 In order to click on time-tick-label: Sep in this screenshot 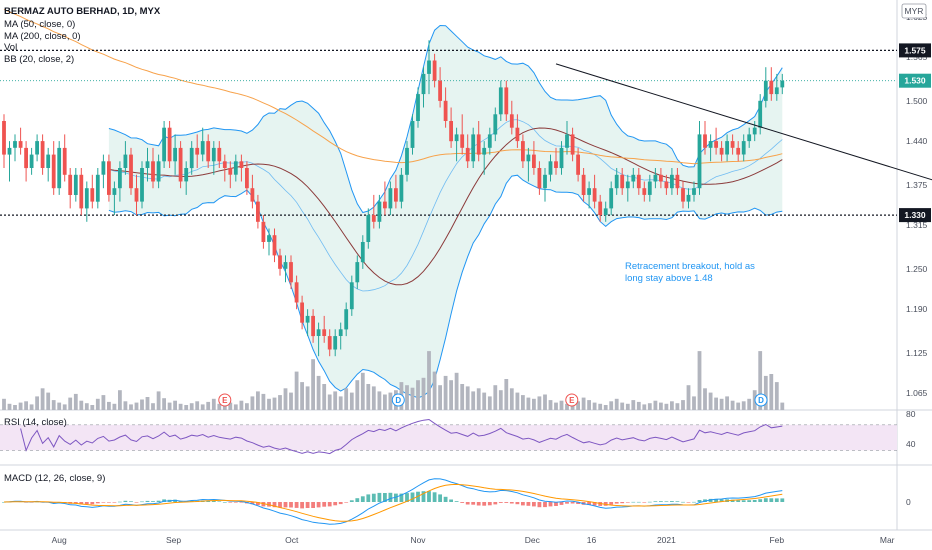, I will do `click(173, 540)`.